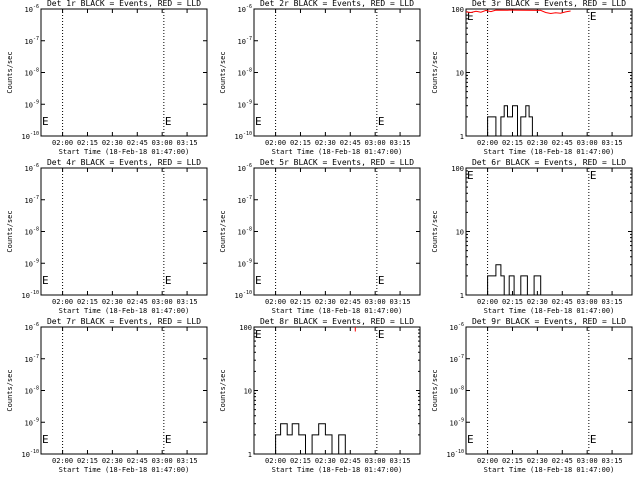  I want to click on lld-series-line, so click(518, 12).